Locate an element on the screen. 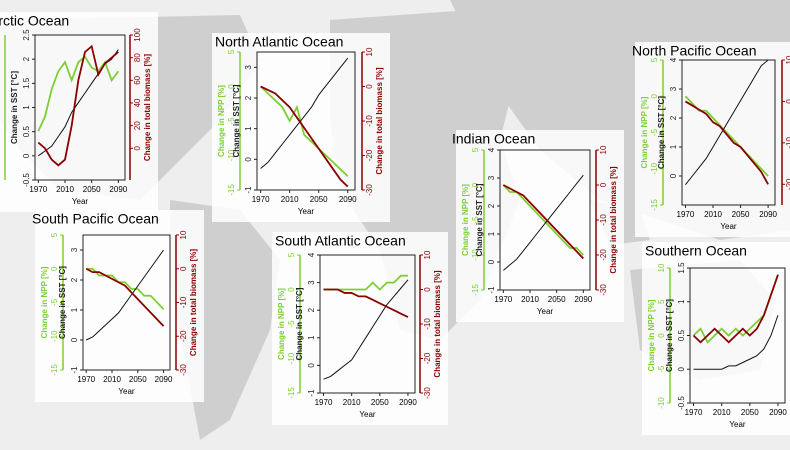 This screenshot has width=790, height=450. chart-title: North Atlantic Ocean is located at coordinates (279, 42).